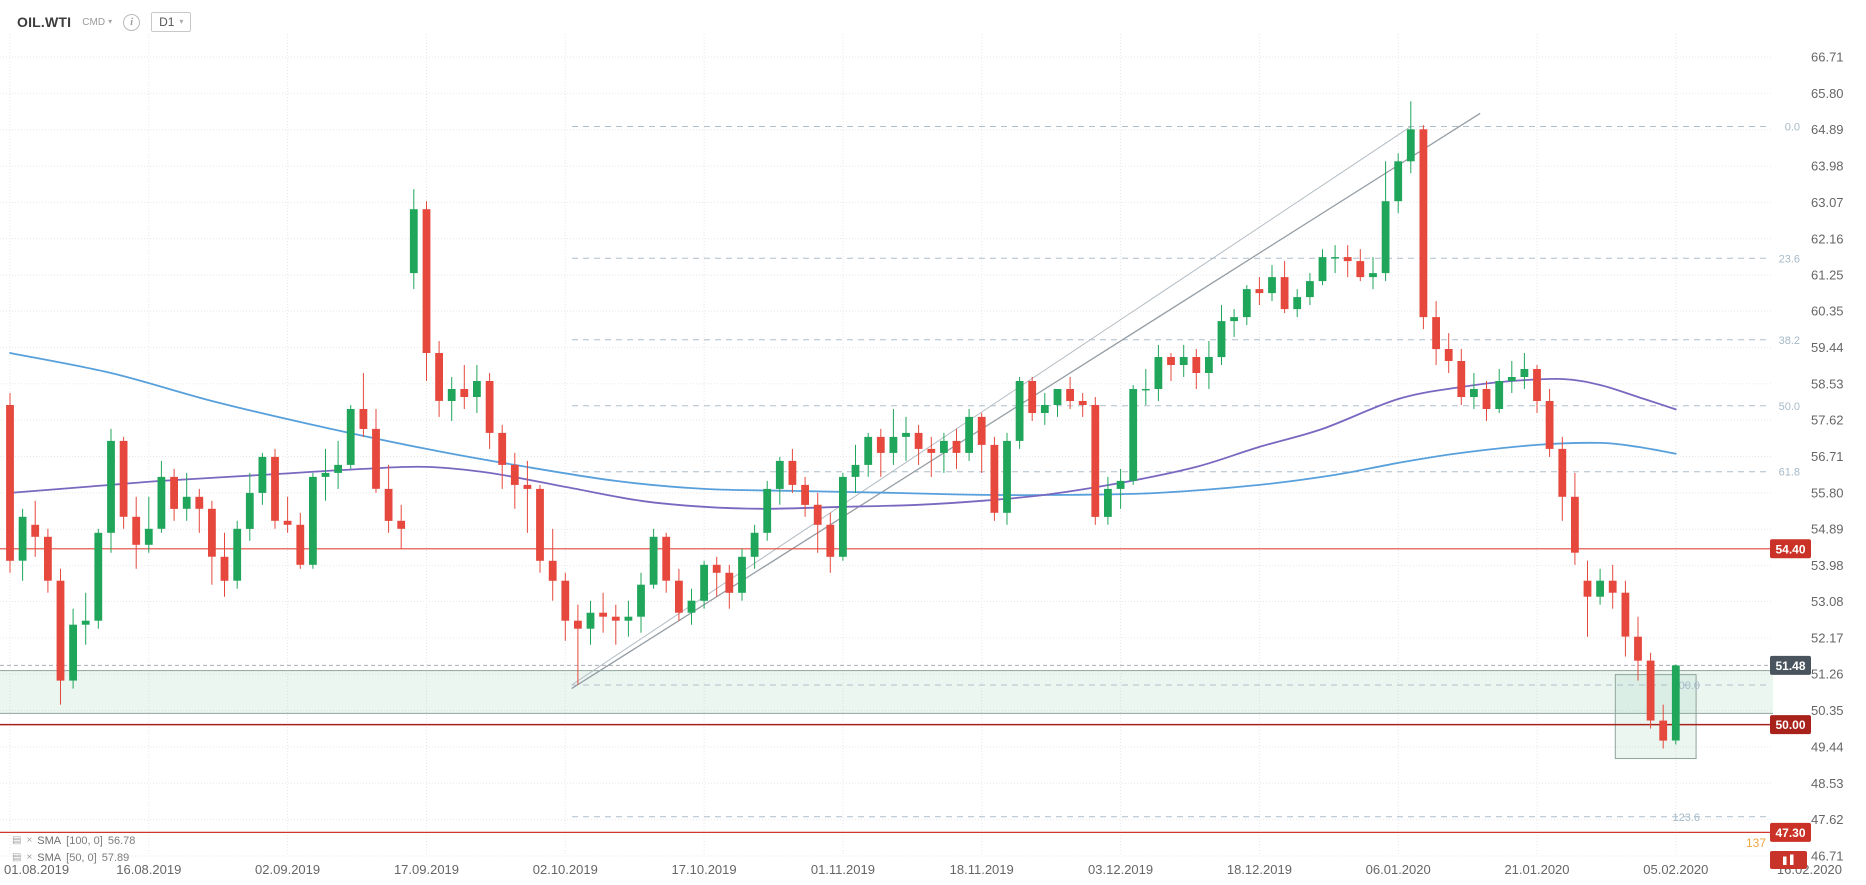  I want to click on y-axis-label: 56.71, so click(1827, 456).